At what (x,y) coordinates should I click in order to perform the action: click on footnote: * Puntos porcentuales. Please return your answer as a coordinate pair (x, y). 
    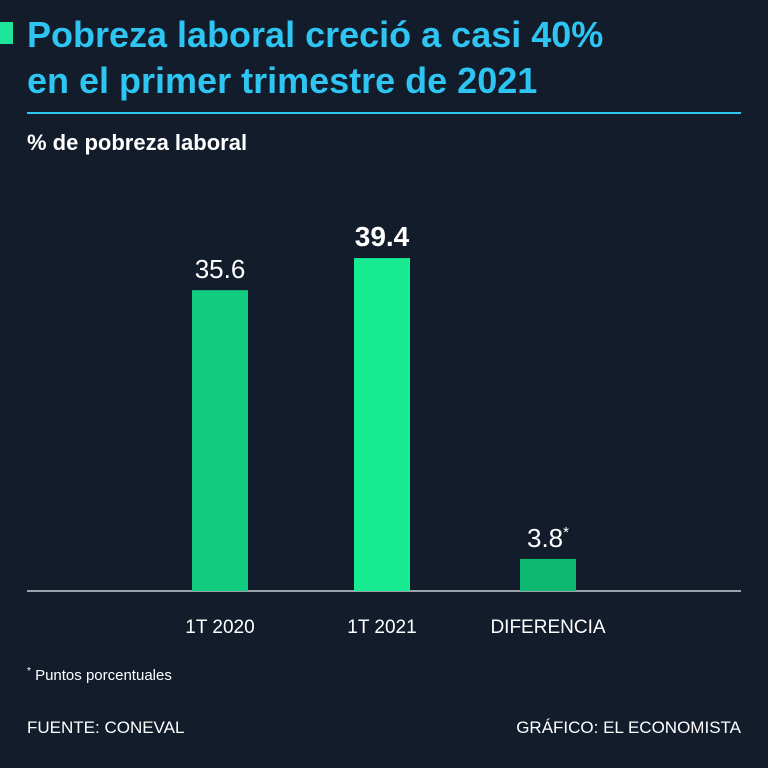
    Looking at the image, I should click on (99, 675).